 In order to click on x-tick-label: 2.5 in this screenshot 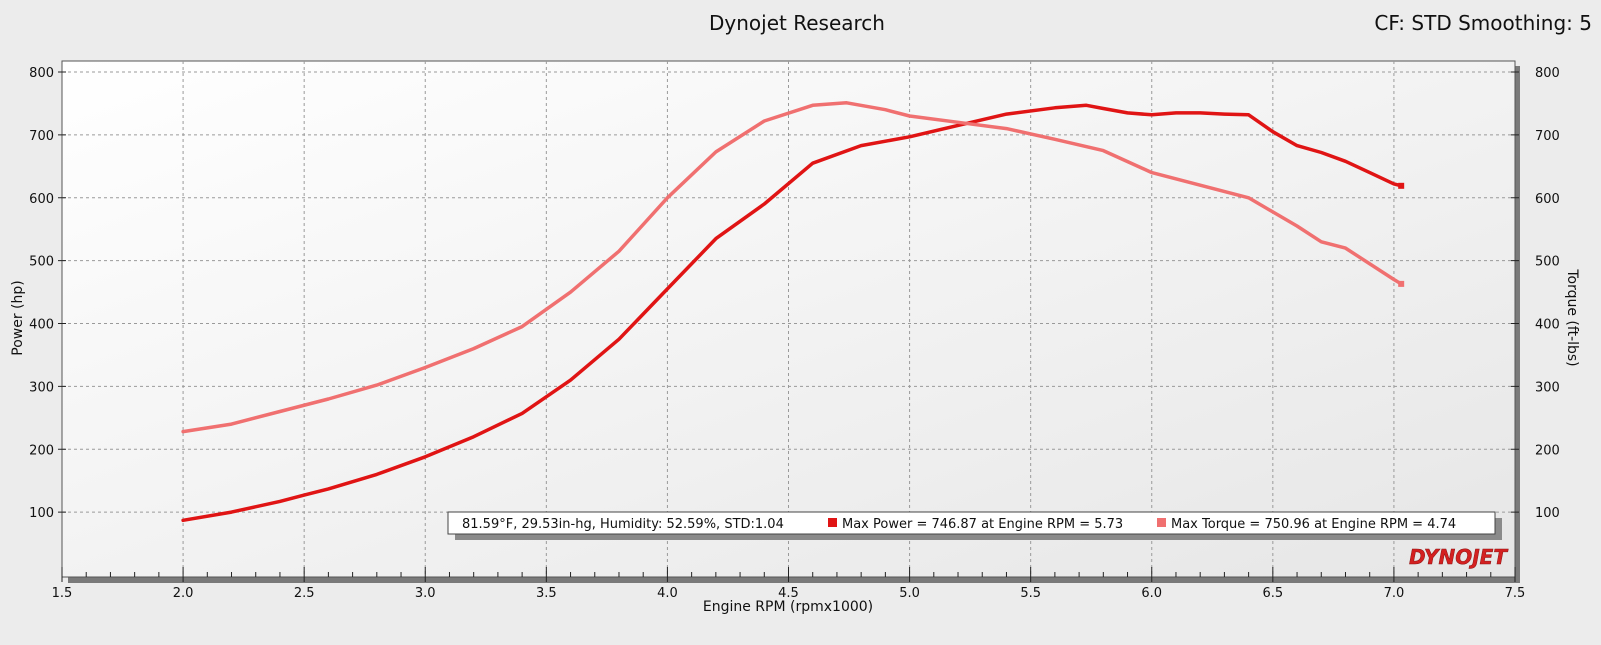, I will do `click(304, 593)`.